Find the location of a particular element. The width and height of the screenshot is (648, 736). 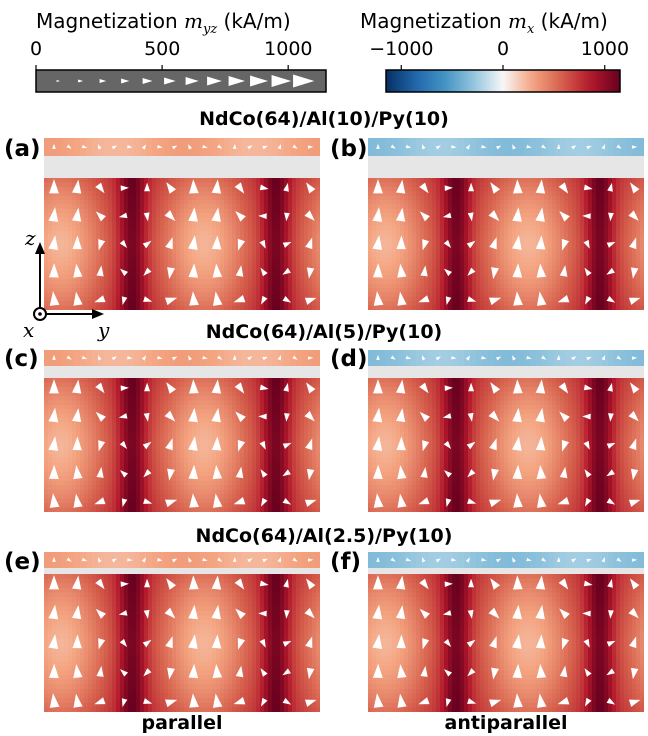

colorbar-mx-tick: 0 is located at coordinates (503, 49).